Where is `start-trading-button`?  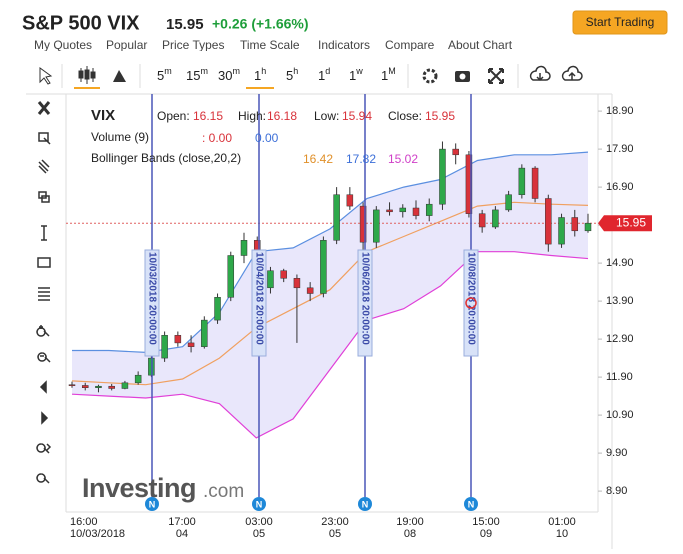
start-trading-button is located at coordinates (620, 22).